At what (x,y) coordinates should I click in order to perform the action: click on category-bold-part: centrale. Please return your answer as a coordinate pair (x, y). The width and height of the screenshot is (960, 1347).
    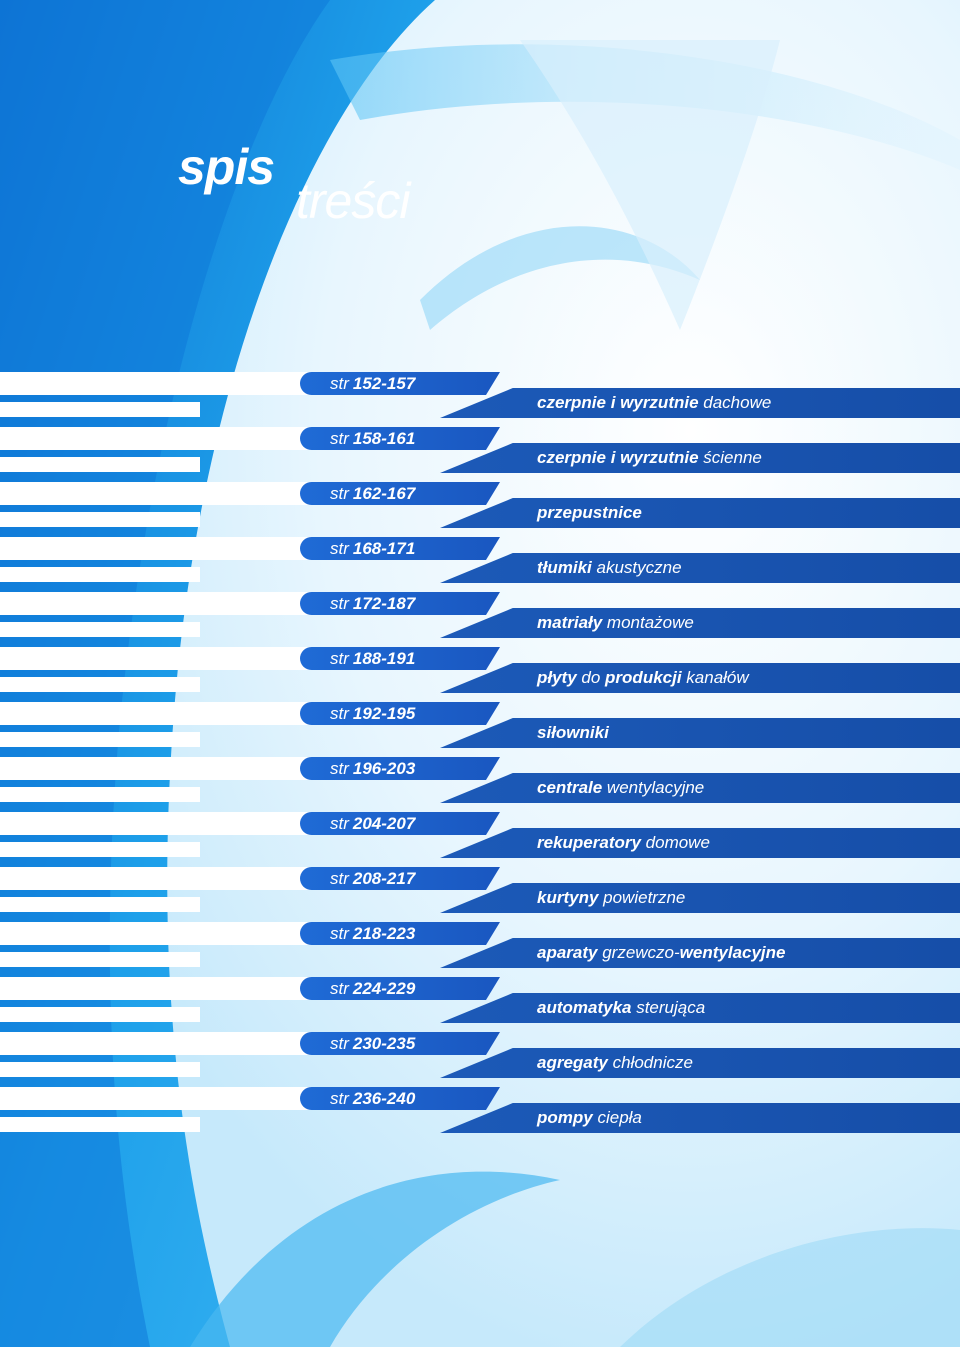
    Looking at the image, I should click on (570, 787).